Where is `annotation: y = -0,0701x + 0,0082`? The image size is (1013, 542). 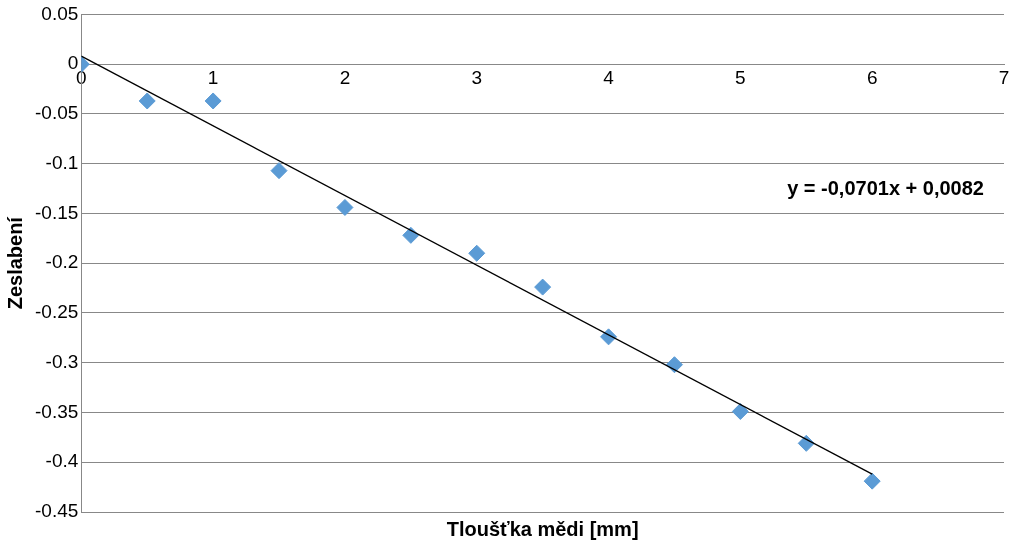 annotation: y = -0,0701x + 0,0082 is located at coordinates (885, 187).